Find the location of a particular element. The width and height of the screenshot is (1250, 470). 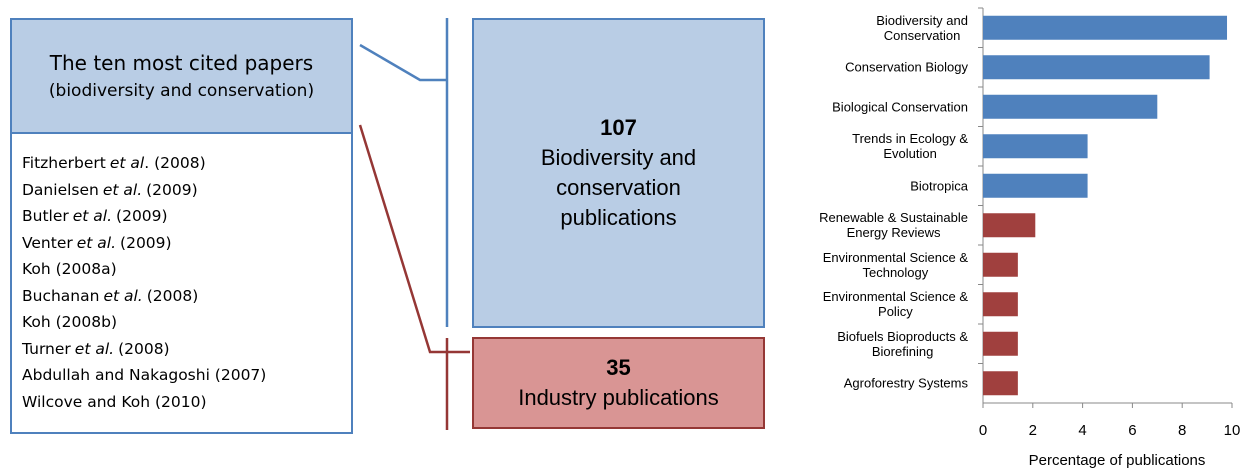

paper-entry: Koh (2008a) is located at coordinates (186, 269).